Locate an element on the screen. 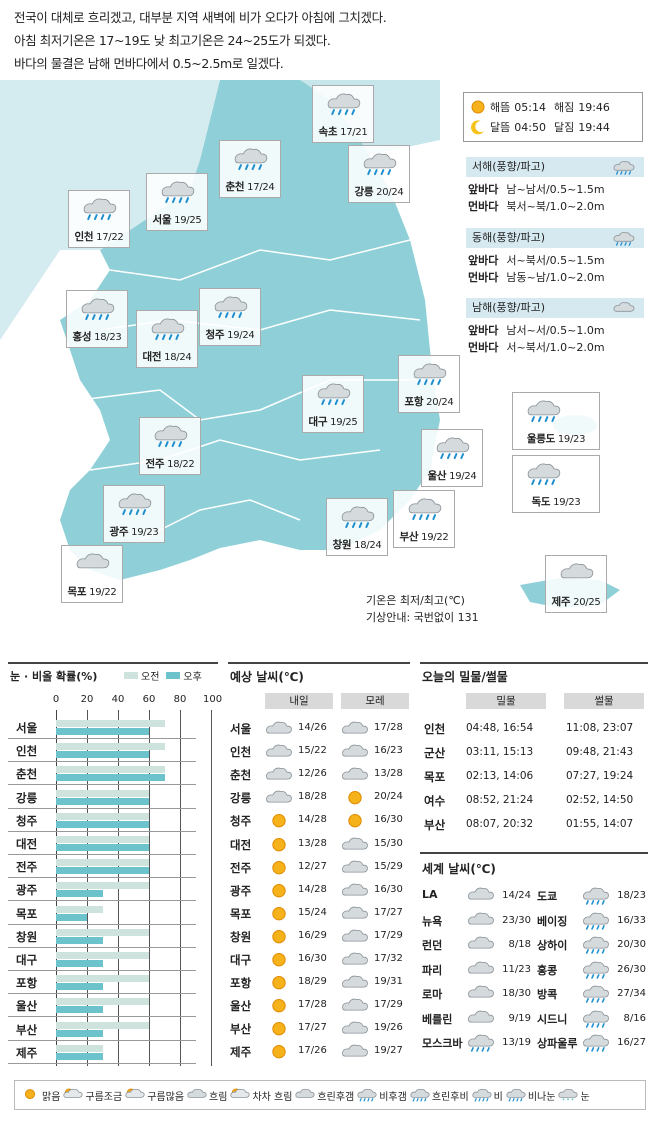 The image size is (658, 1124). world-city-row: 모스크바 13/19 is located at coordinates (477, 1043).